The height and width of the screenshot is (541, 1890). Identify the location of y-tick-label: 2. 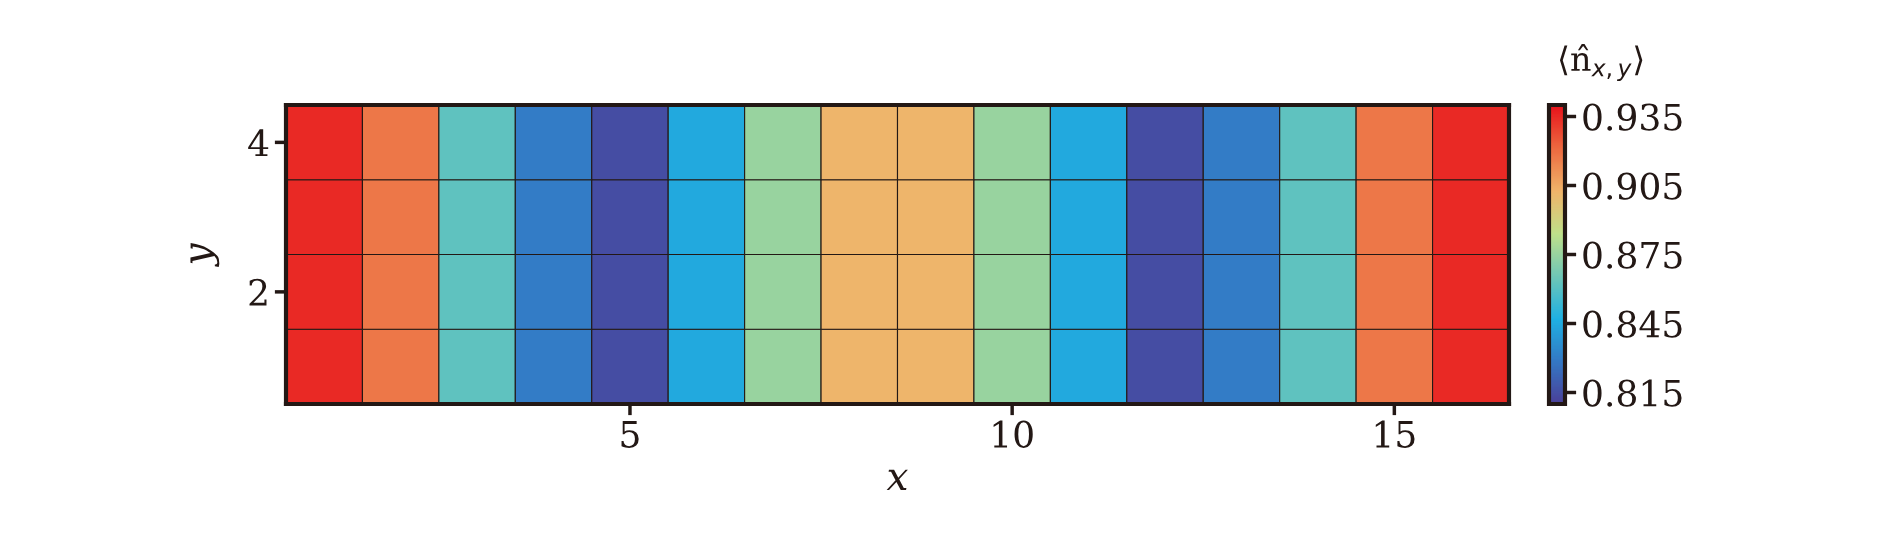
(258, 292).